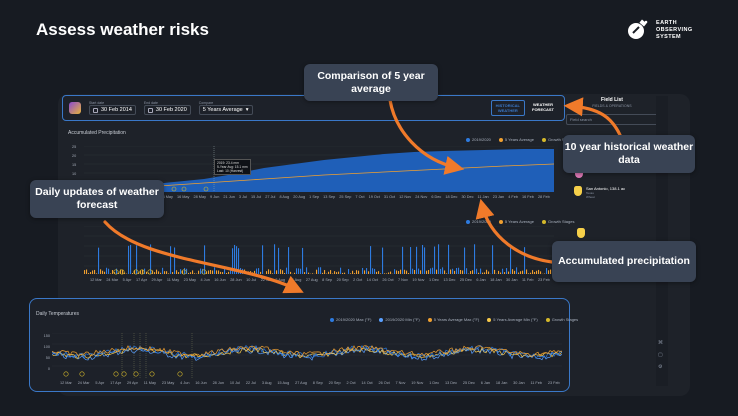 The width and height of the screenshot is (738, 416). Describe the element at coordinates (481, 280) in the screenshot. I see `x-tick-label: 6 Jan` at that location.